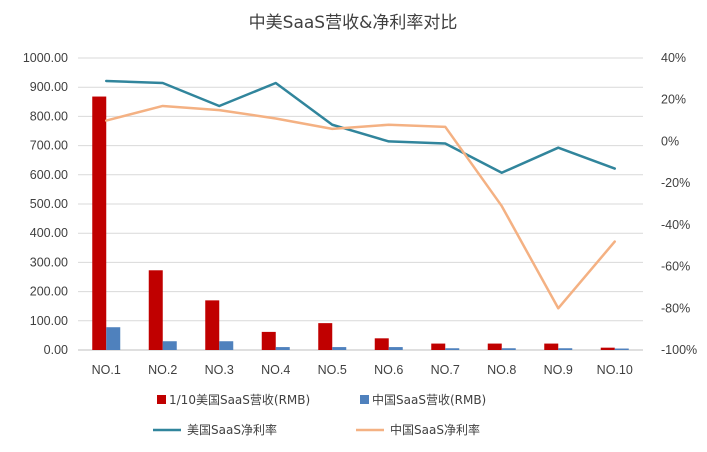 The image size is (707, 452). I want to click on category-label: NO.1, so click(106, 370).